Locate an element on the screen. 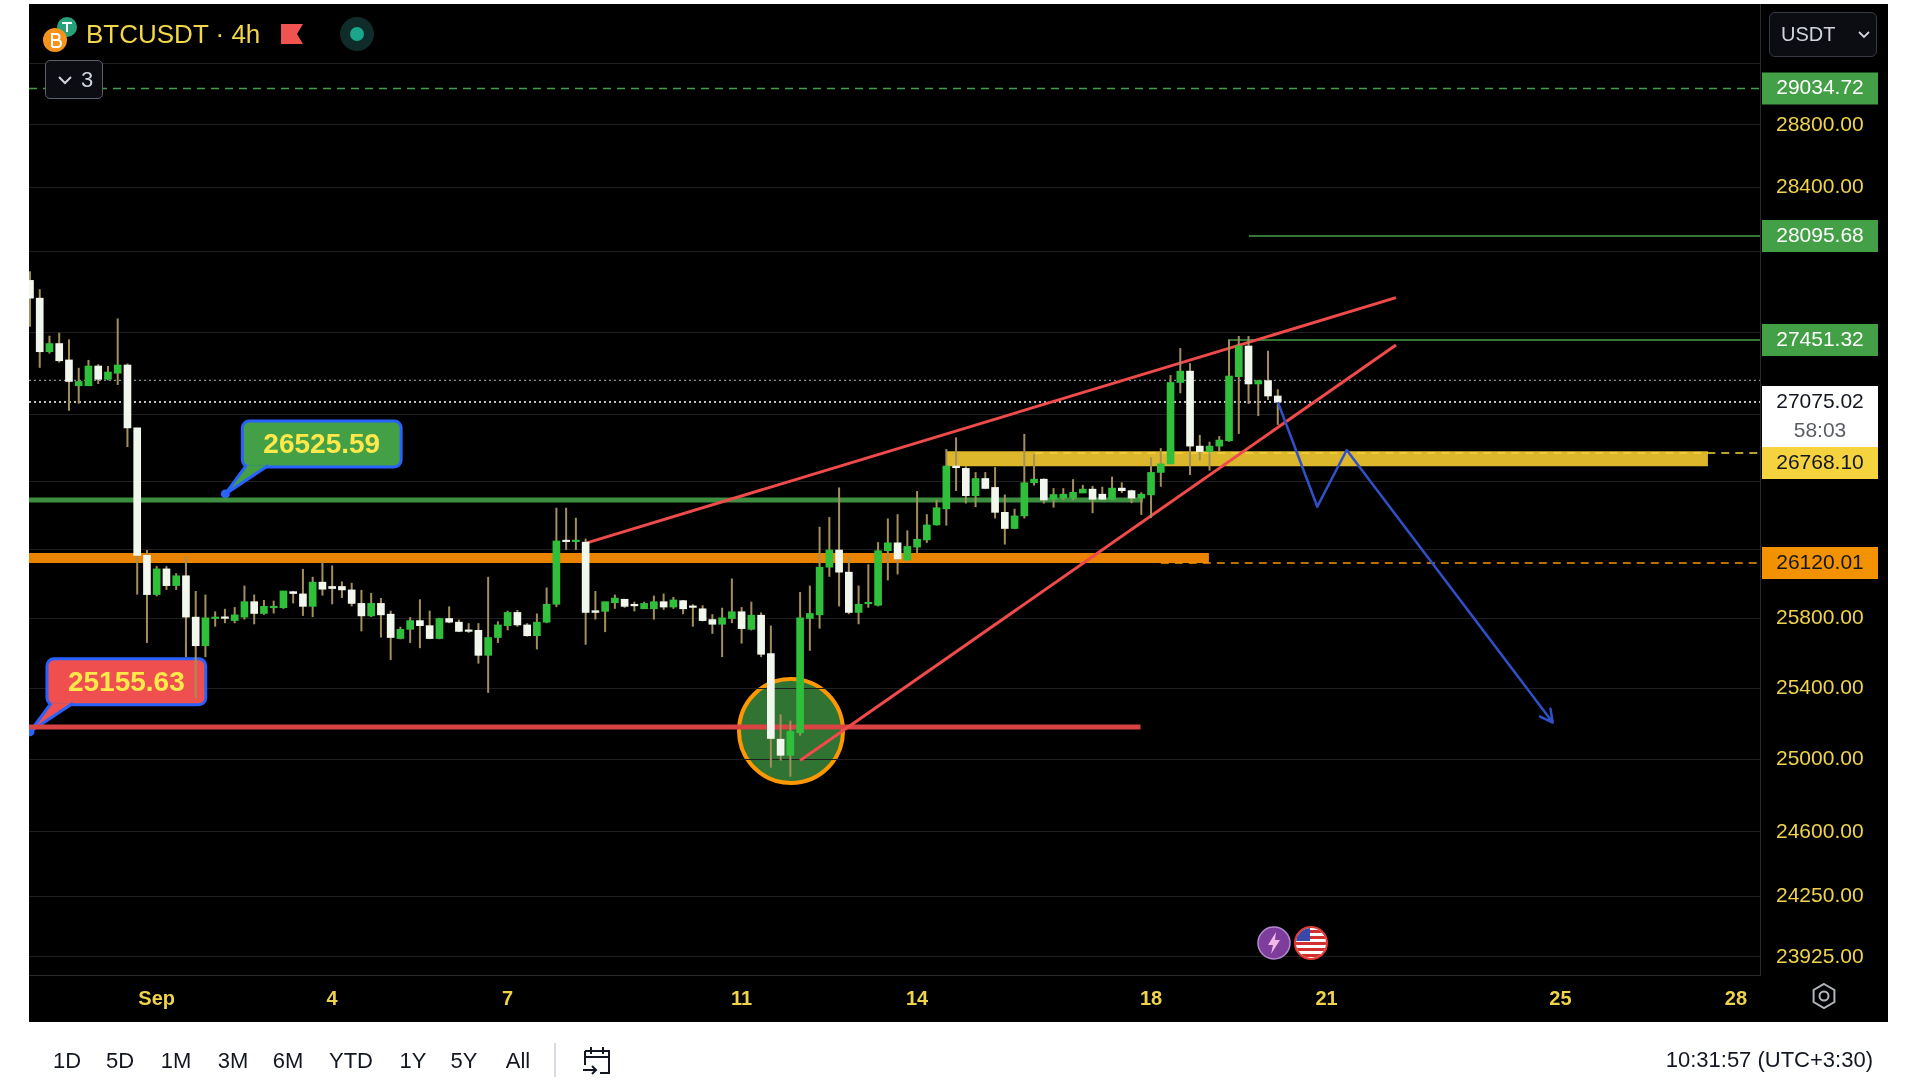  data-label: 26768.10 is located at coordinates (1820, 461).